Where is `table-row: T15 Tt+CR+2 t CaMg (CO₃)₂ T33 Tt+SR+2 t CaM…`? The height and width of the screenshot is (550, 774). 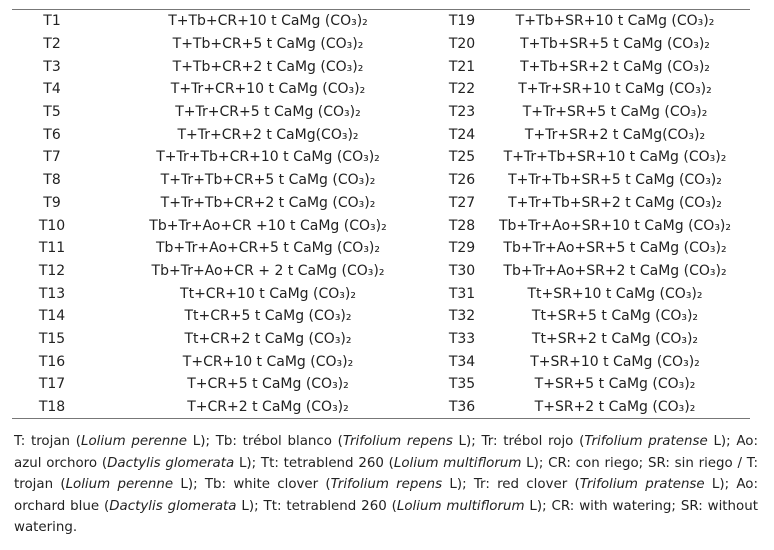
table-row: T15 Tt+CR+2 t CaMg (CO₃)₂ T33 Tt+SR+2 t CaM… is located at coordinates (381, 339).